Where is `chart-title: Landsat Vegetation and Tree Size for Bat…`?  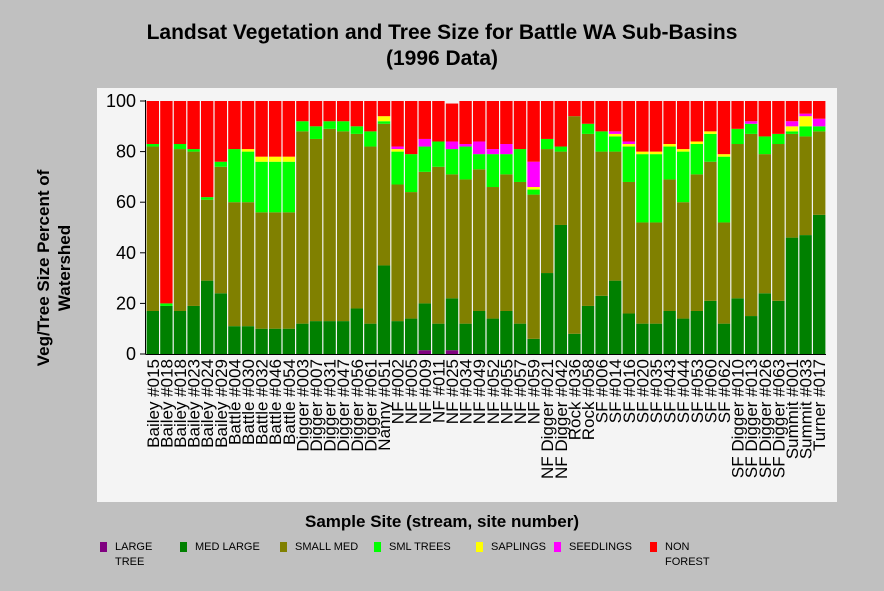 chart-title: Landsat Vegetation and Tree Size for Bat… is located at coordinates (442, 46).